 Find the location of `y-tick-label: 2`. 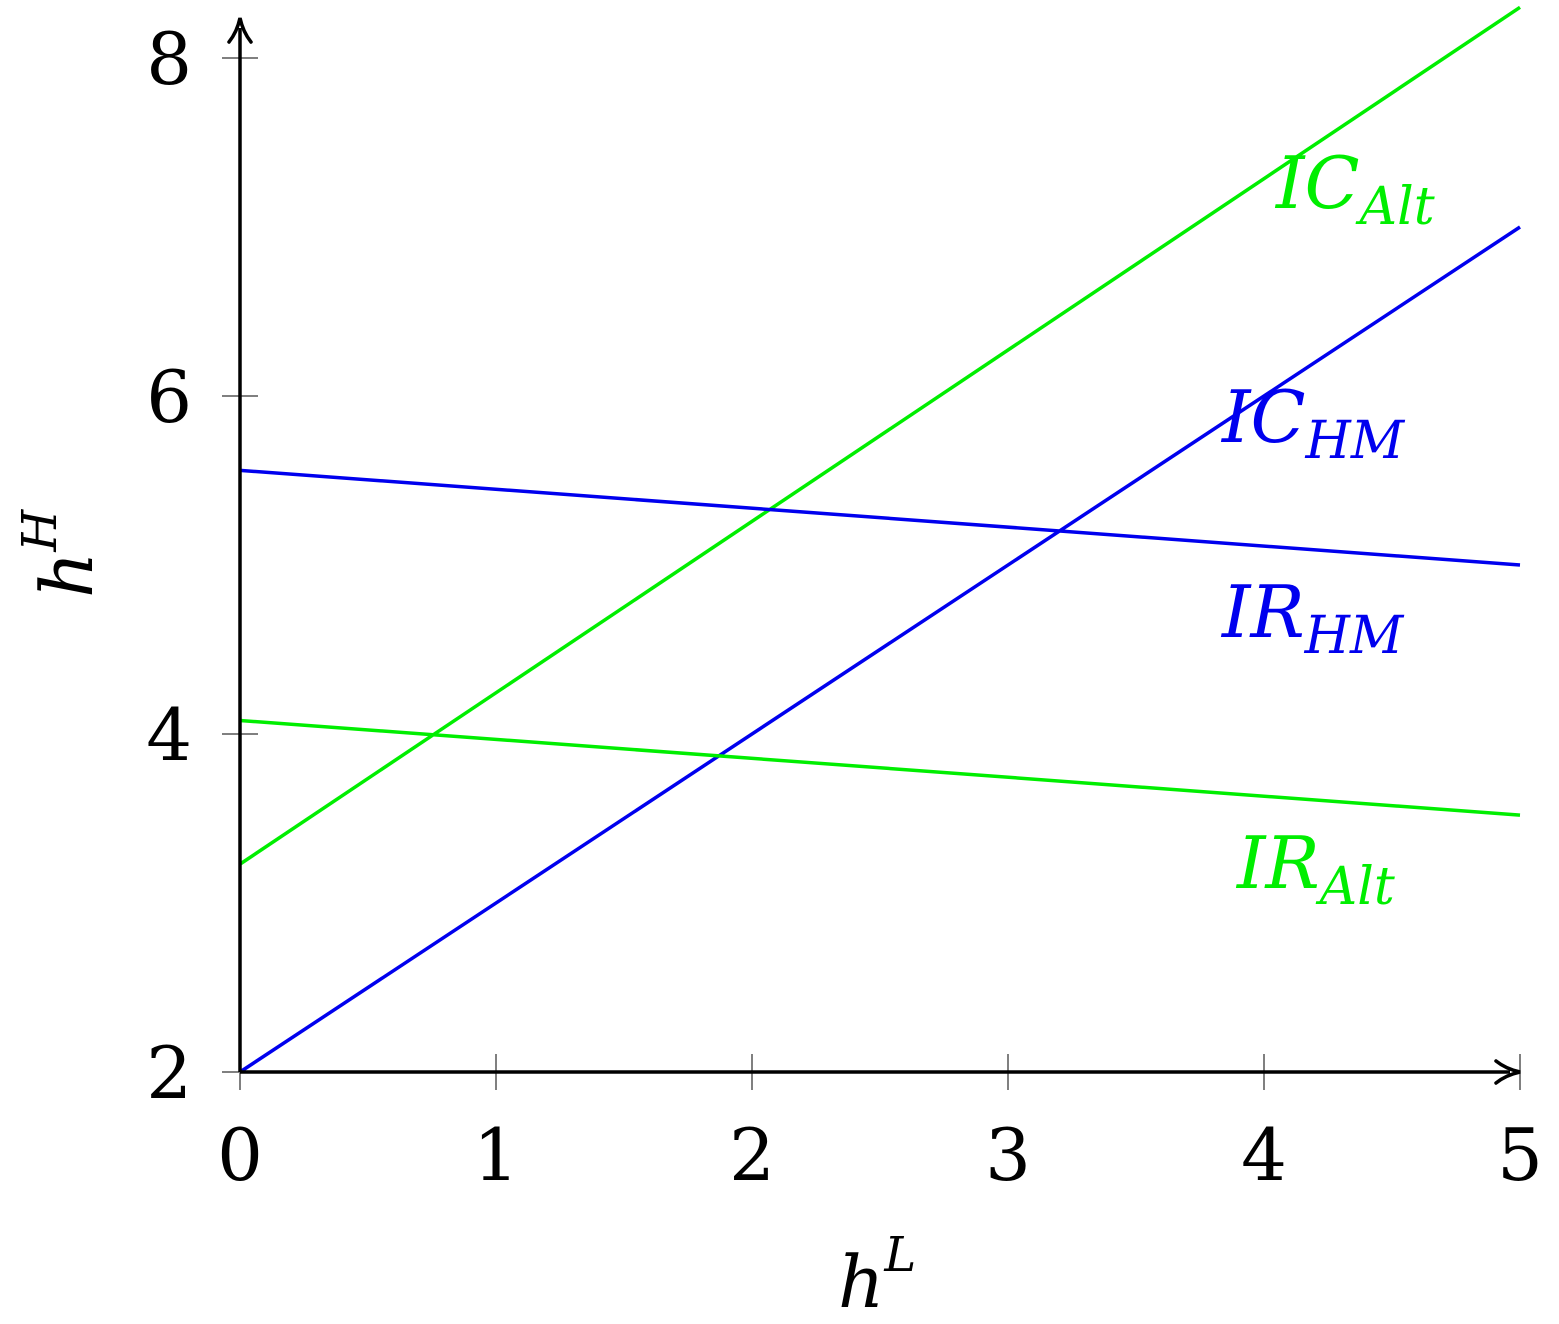

y-tick-label: 2 is located at coordinates (169, 1073).